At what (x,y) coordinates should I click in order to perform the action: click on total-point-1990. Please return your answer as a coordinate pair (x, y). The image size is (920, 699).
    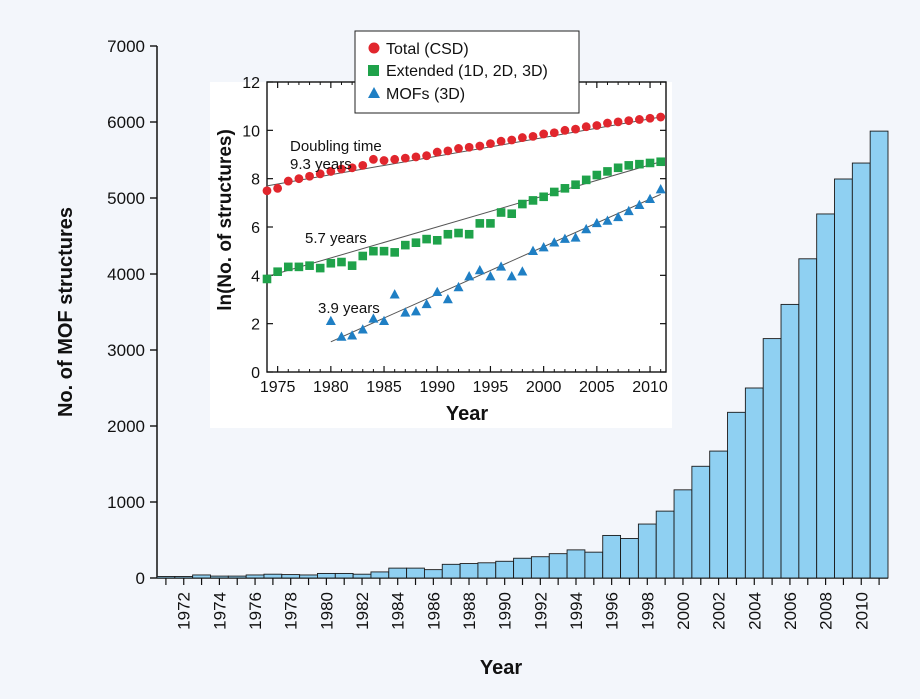
    Looking at the image, I should click on (437, 152).